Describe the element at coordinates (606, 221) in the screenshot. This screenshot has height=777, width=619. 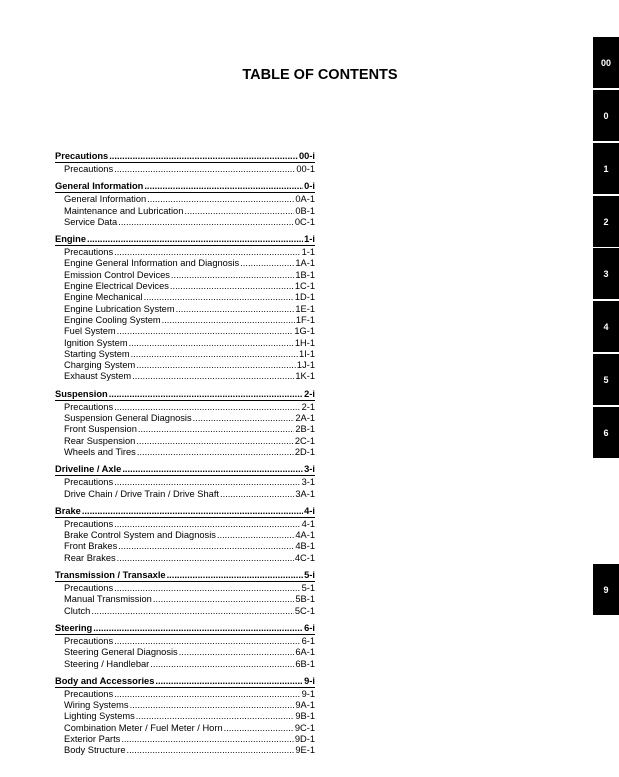
I see `section-tab: 2` at that location.